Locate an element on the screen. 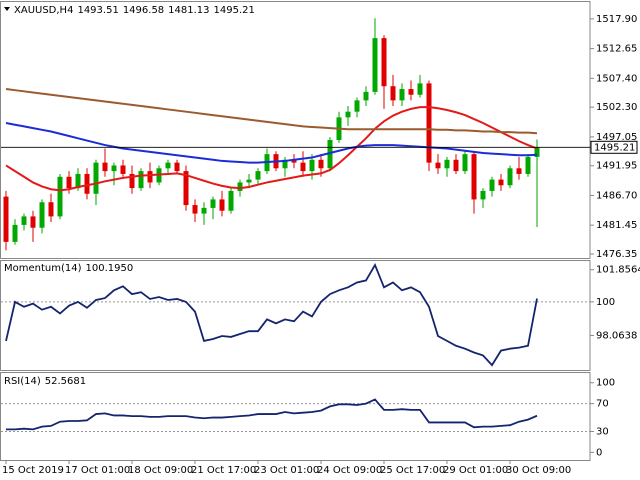  y-tick-label: 101.8564 is located at coordinates (618, 270).